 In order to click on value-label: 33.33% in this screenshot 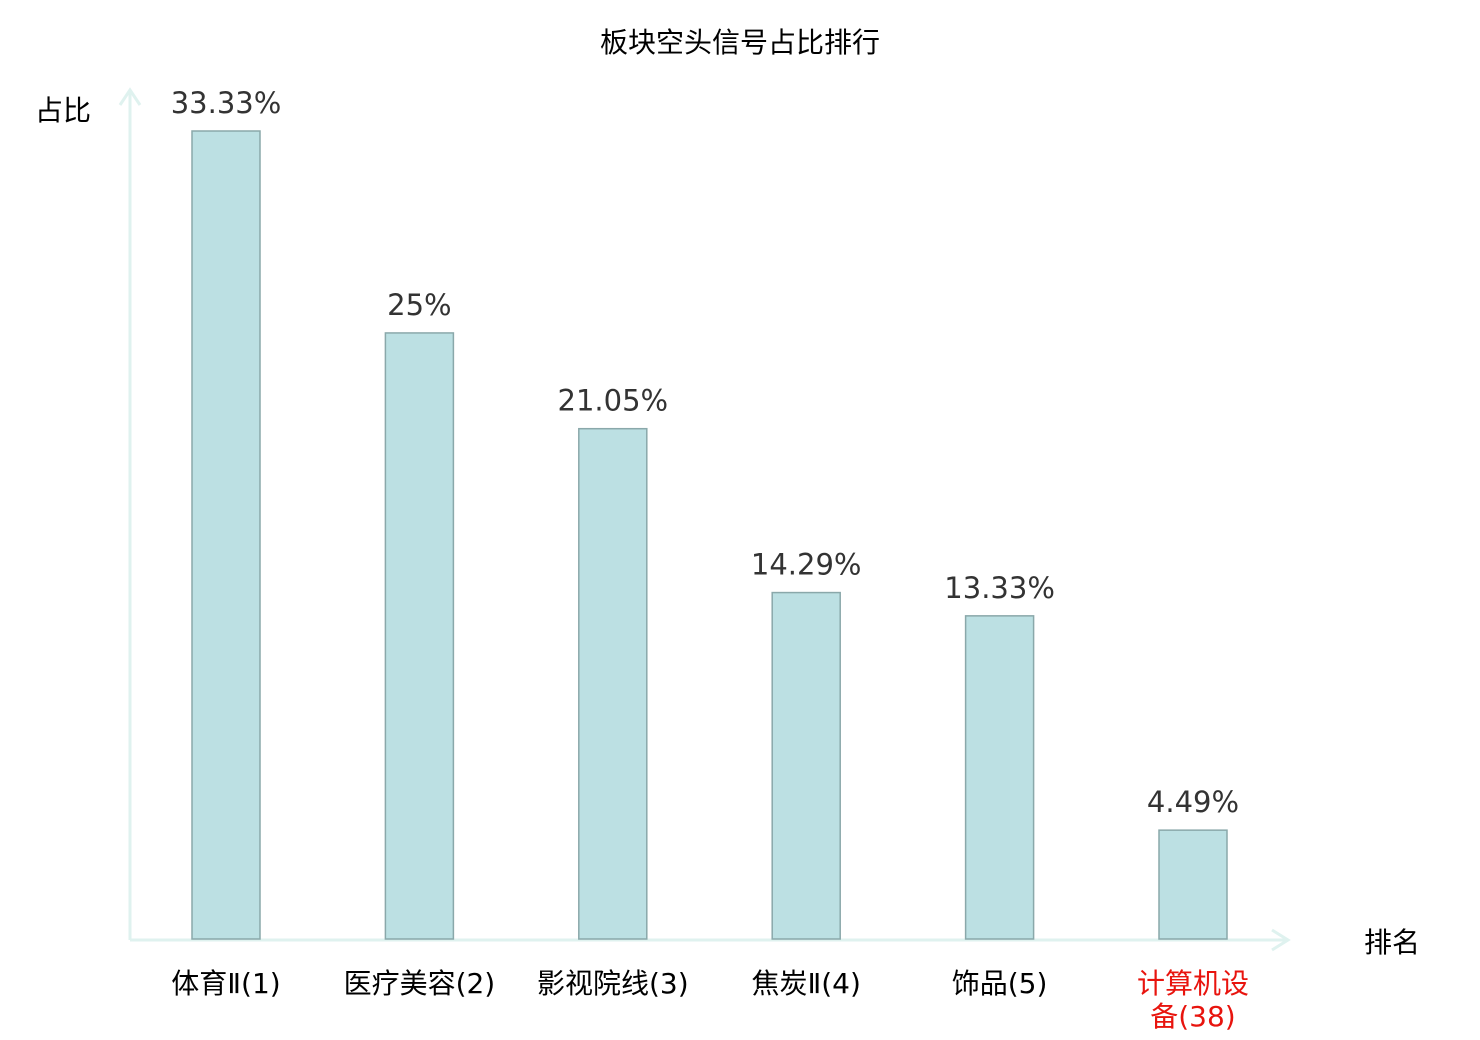, I will do `click(226, 103)`.